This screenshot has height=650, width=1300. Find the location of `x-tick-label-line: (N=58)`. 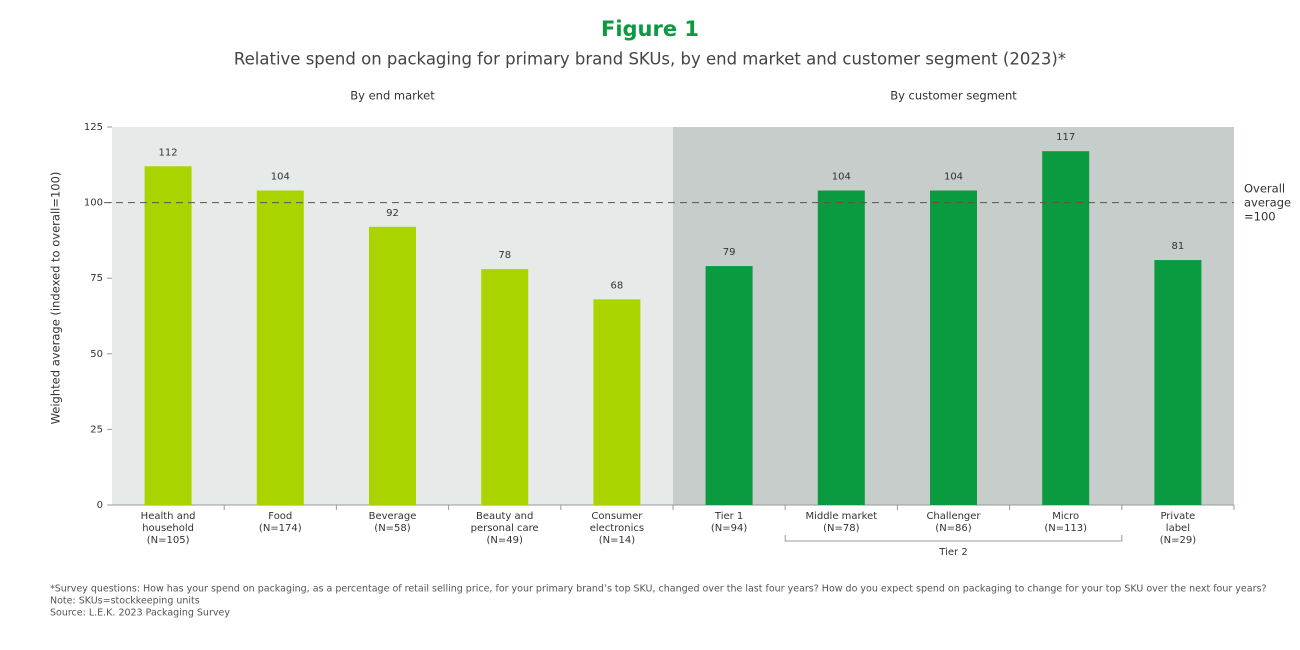

x-tick-label-line: (N=58) is located at coordinates (392, 528).